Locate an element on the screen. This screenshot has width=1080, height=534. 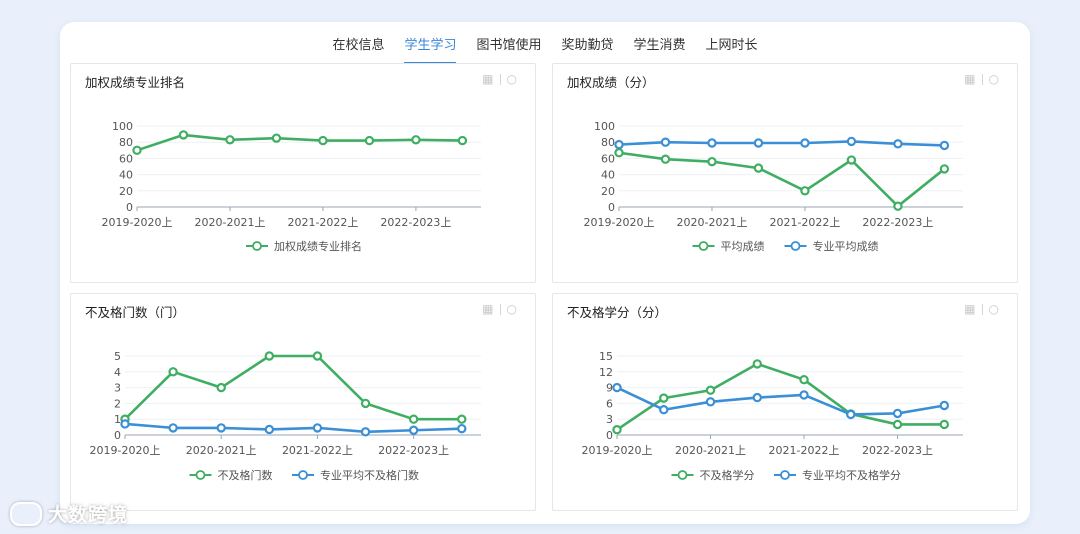
tab-4: 学生消费 is located at coordinates (659, 45).